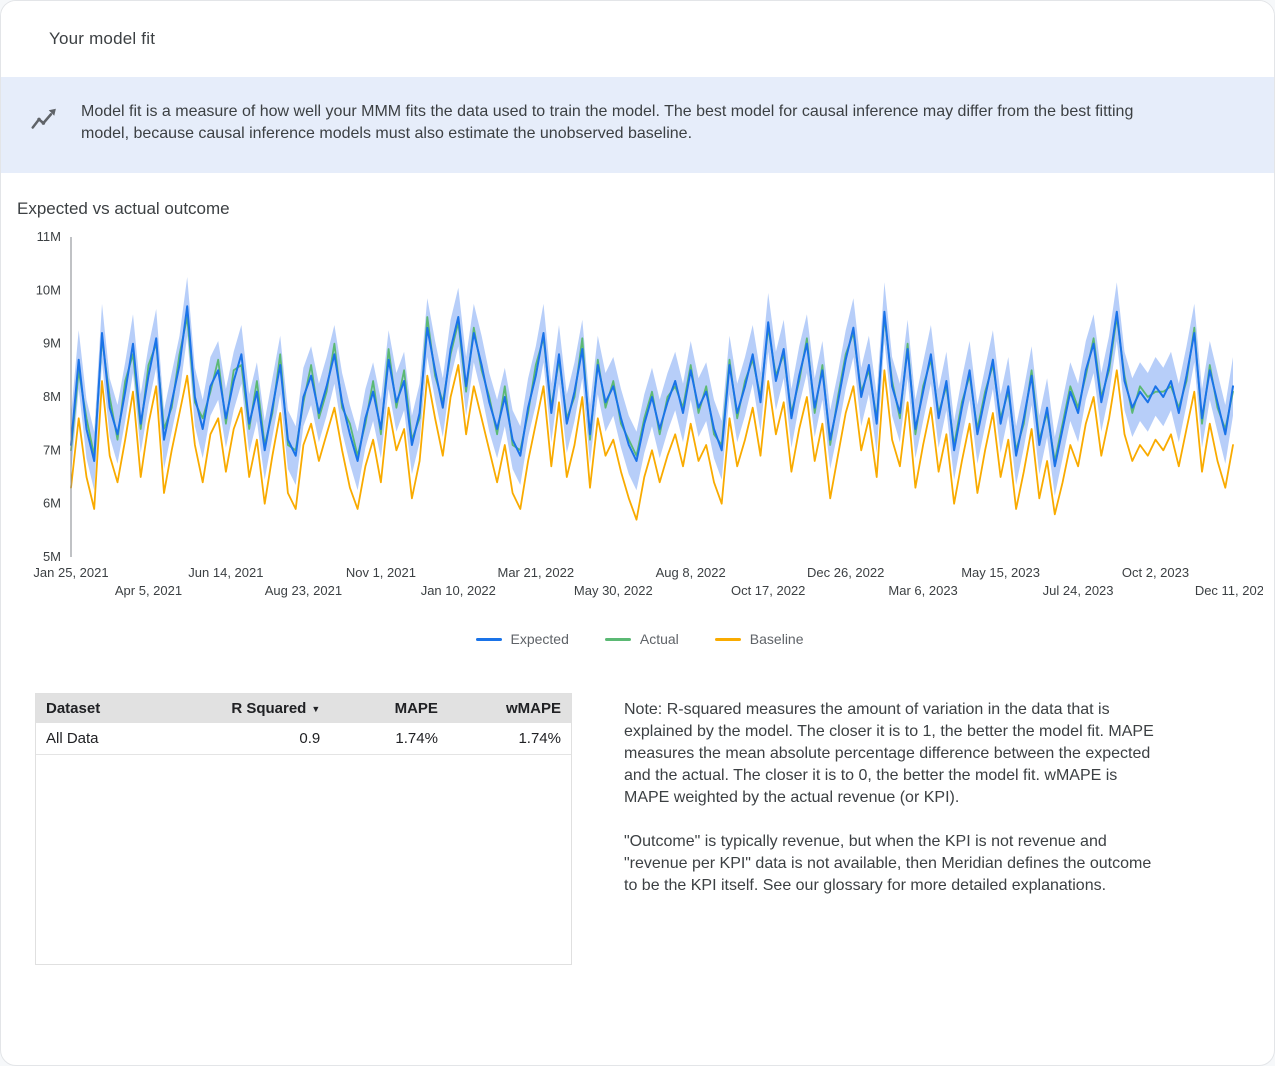  What do you see at coordinates (539, 639) in the screenshot?
I see `legend-label: Expected` at bounding box center [539, 639].